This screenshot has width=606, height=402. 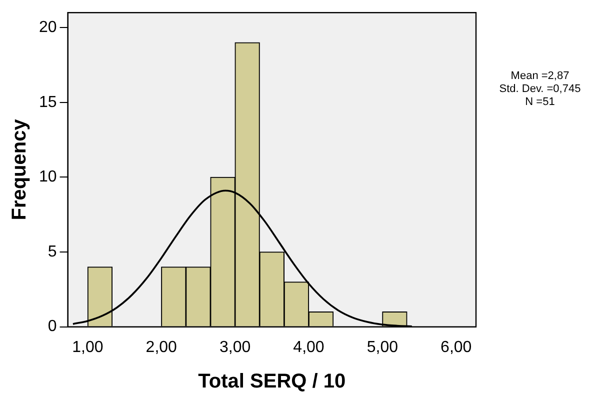 I want to click on x-tick-label: 3,00, so click(x=235, y=347).